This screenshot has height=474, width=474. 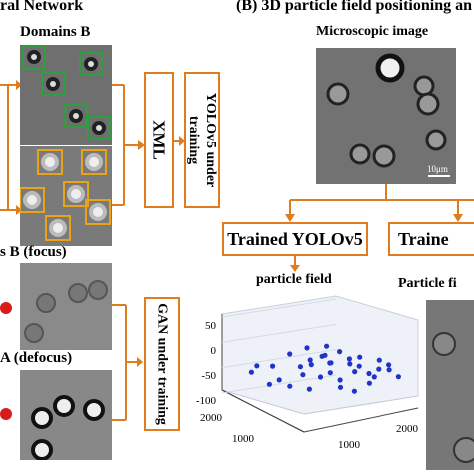 I want to click on gan-training-label: GAN under training, so click(x=162, y=364).